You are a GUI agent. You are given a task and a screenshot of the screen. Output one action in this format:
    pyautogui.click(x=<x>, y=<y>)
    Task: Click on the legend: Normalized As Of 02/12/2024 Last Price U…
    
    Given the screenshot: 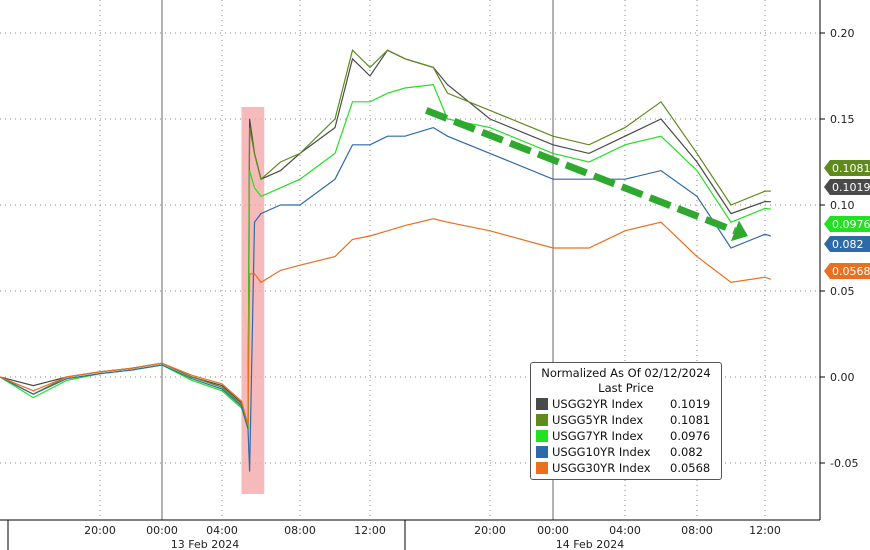 What is the action you would take?
    pyautogui.click(x=626, y=421)
    